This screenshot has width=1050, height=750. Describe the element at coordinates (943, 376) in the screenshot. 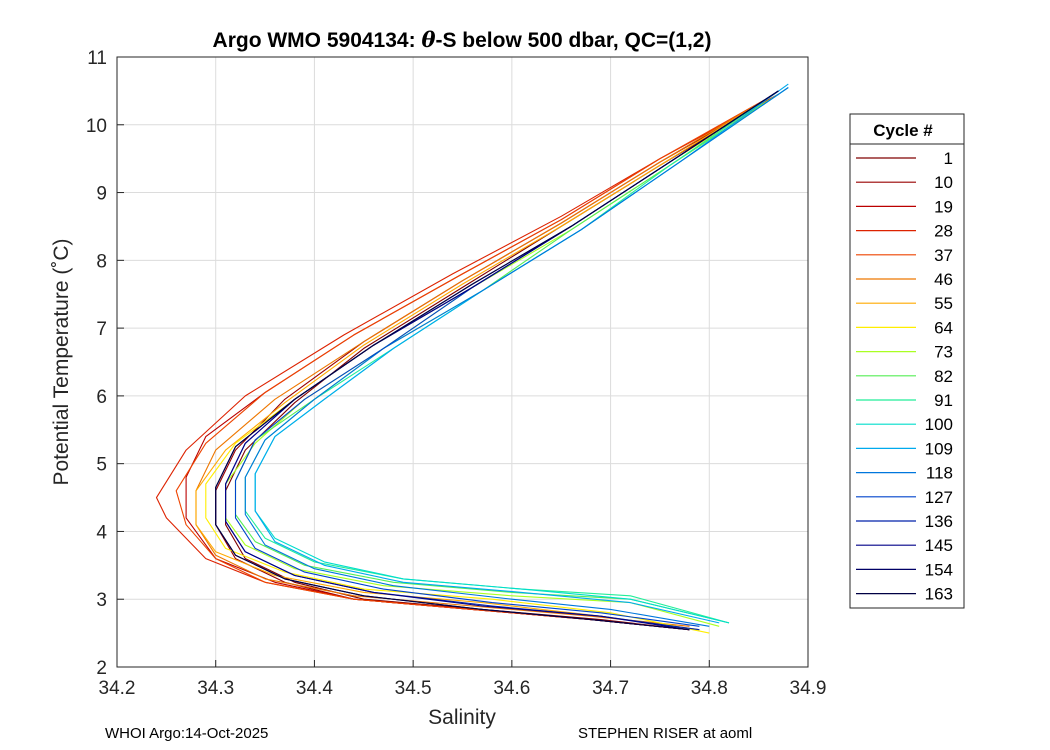

I see `legend-label: 82` at that location.